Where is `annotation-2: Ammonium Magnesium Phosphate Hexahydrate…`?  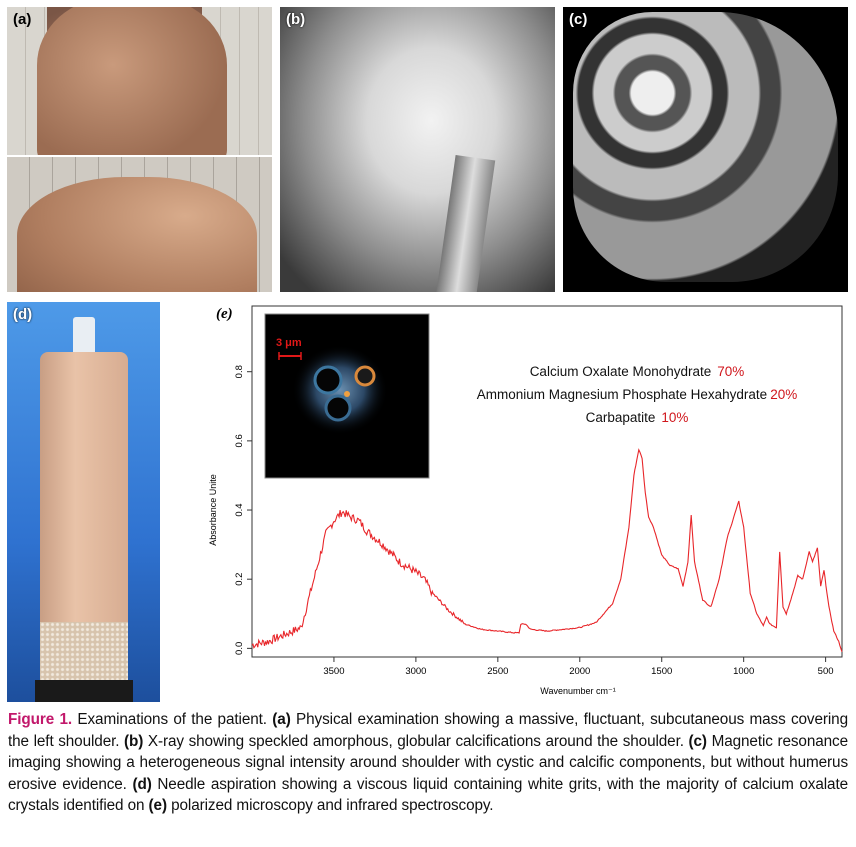 annotation-2: Ammonium Magnesium Phosphate Hexahydrate… is located at coordinates (637, 394).